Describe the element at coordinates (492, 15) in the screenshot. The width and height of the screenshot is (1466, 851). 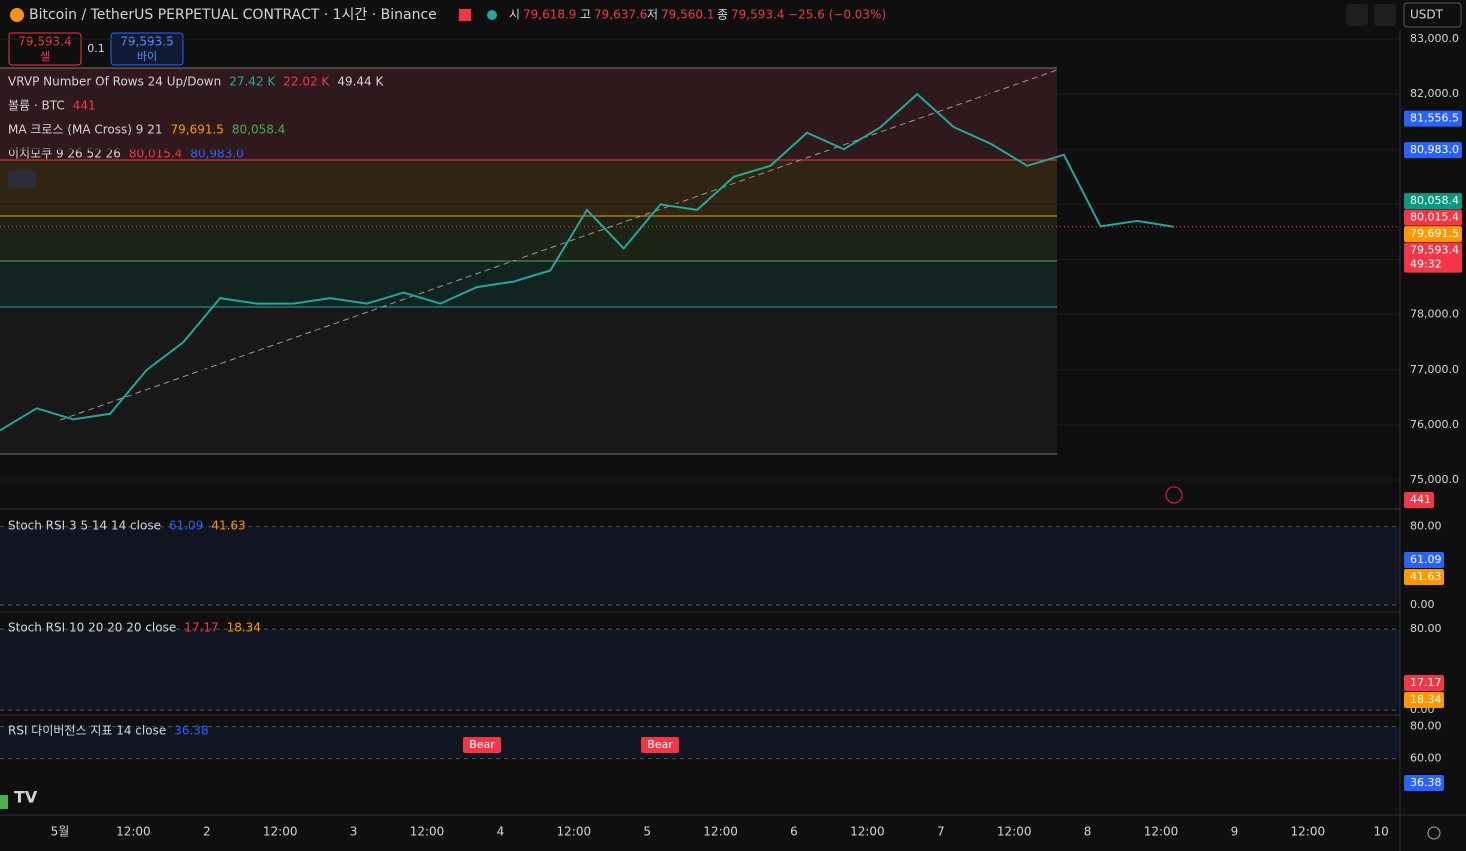
I see `status-dot` at that location.